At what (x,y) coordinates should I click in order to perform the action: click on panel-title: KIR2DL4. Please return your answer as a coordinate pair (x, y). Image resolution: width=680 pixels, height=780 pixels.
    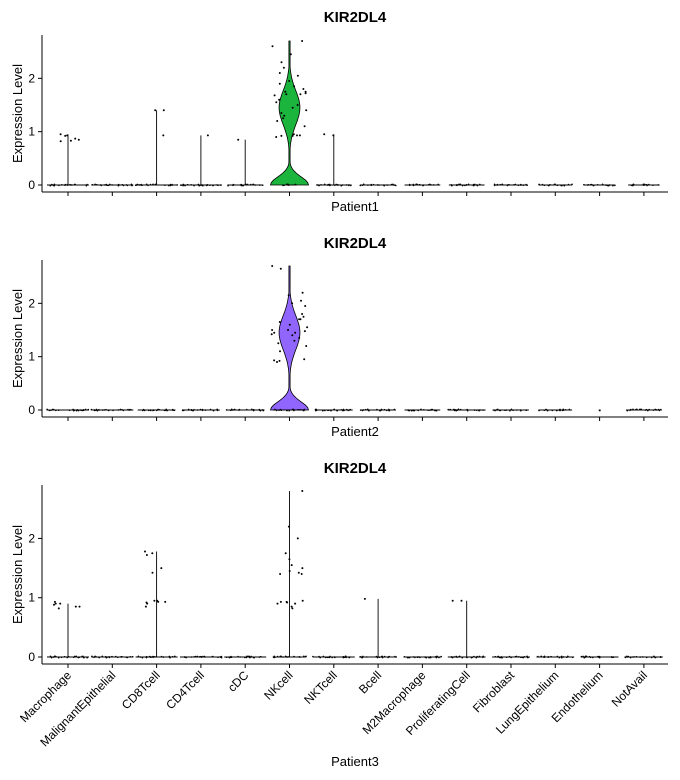
    Looking at the image, I should click on (355, 17).